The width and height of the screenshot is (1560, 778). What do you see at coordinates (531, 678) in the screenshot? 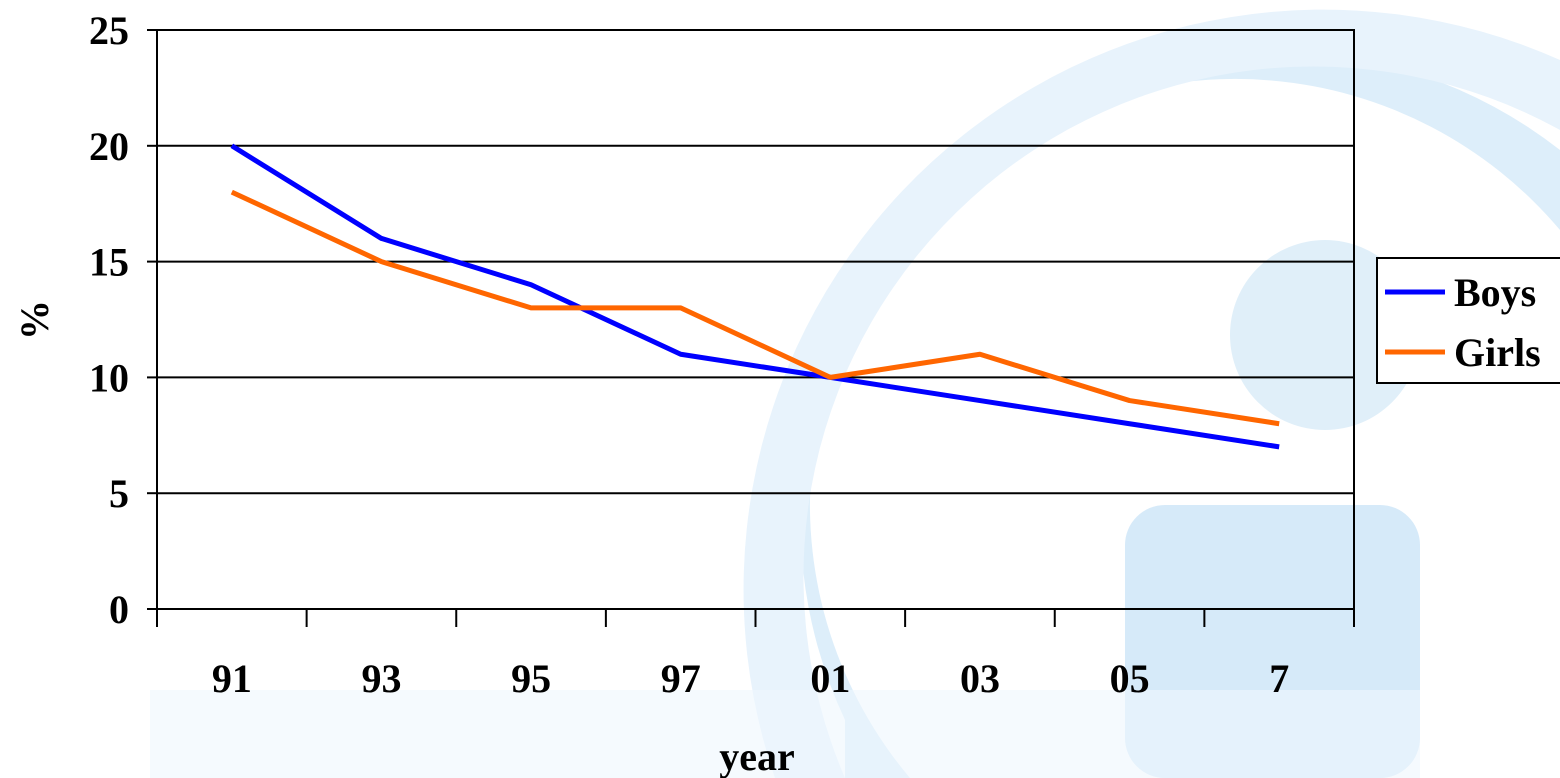
I see `x-tick-label: 95` at bounding box center [531, 678].